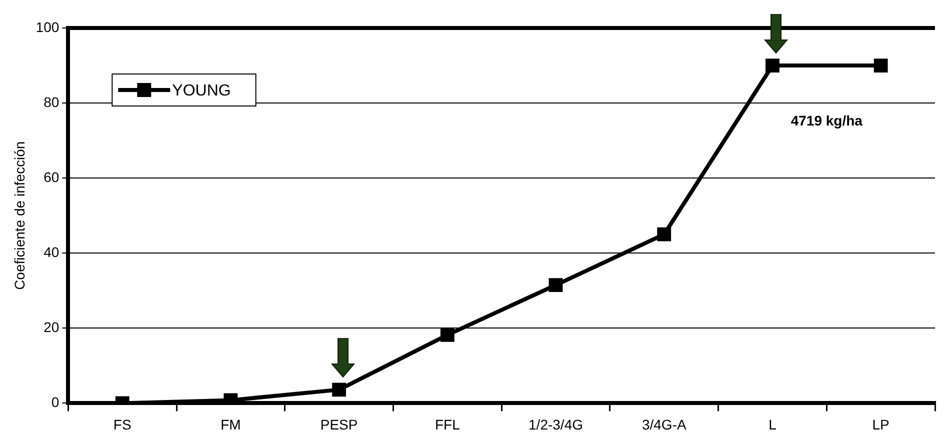 The width and height of the screenshot is (946, 444). What do you see at coordinates (447, 424) in the screenshot?
I see `x-tick-label: FFL` at bounding box center [447, 424].